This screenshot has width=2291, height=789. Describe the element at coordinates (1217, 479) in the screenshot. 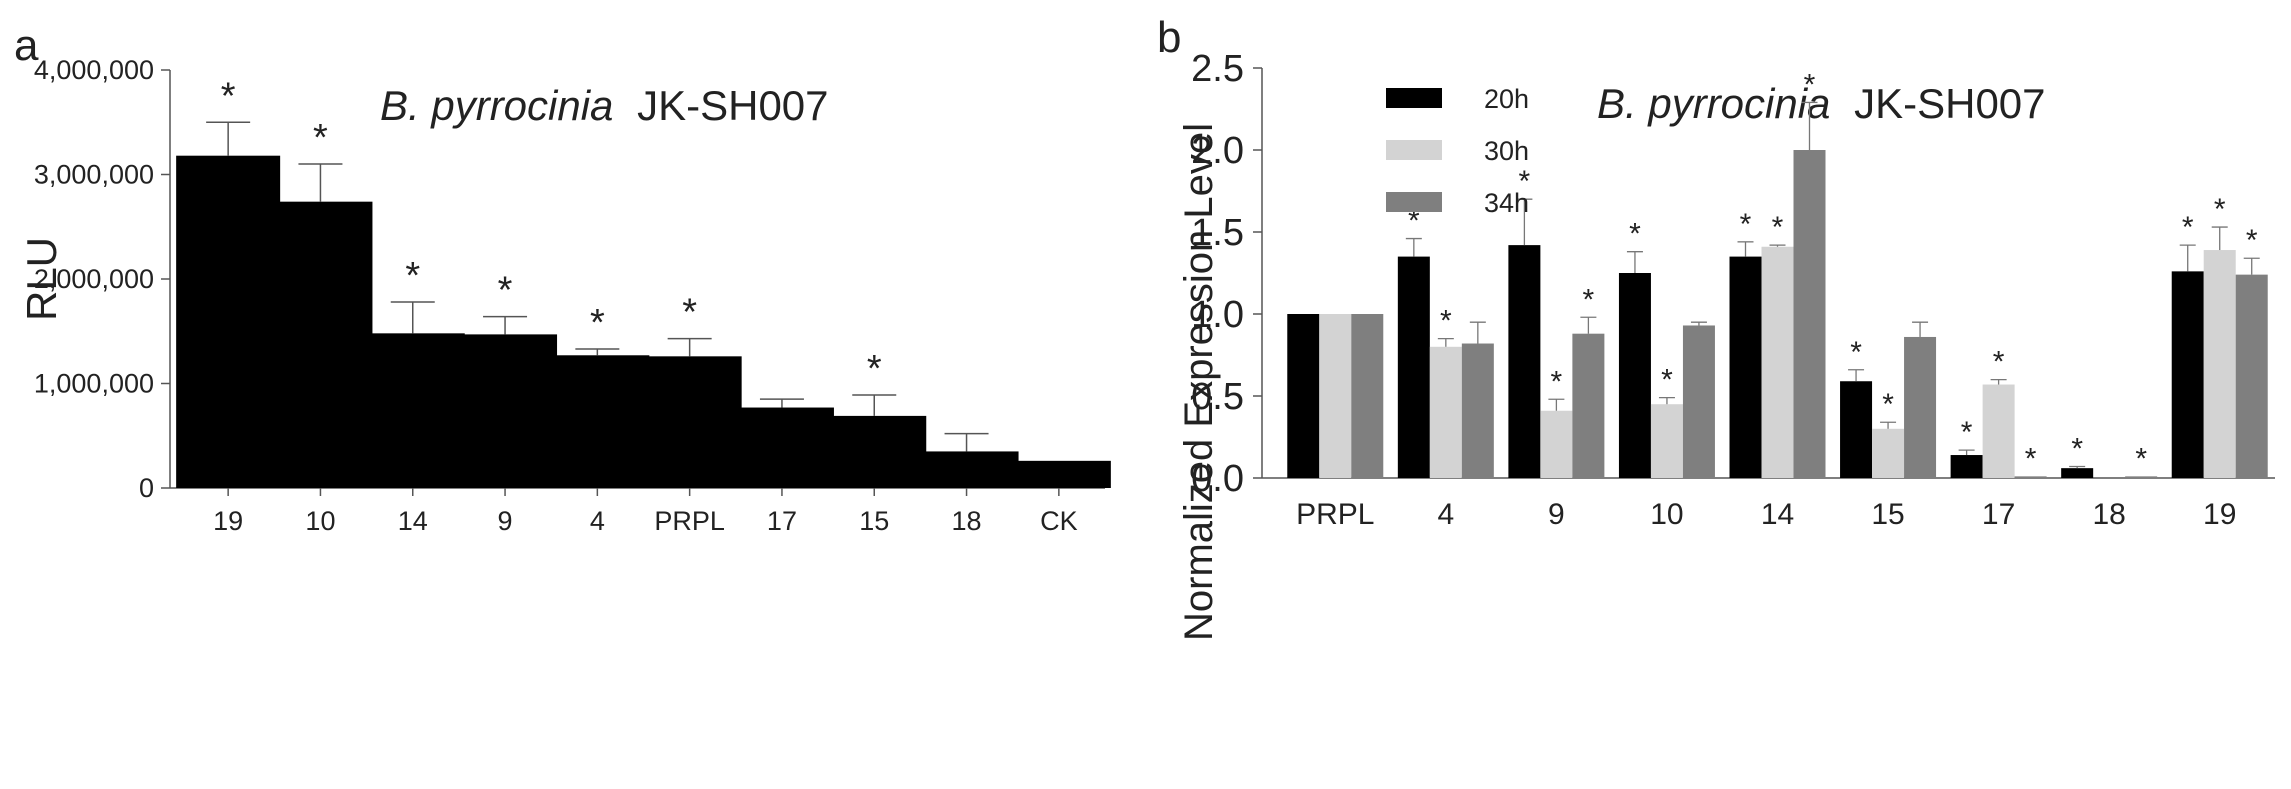

I see `chart-b-y-tick-label: 0.0` at that location.